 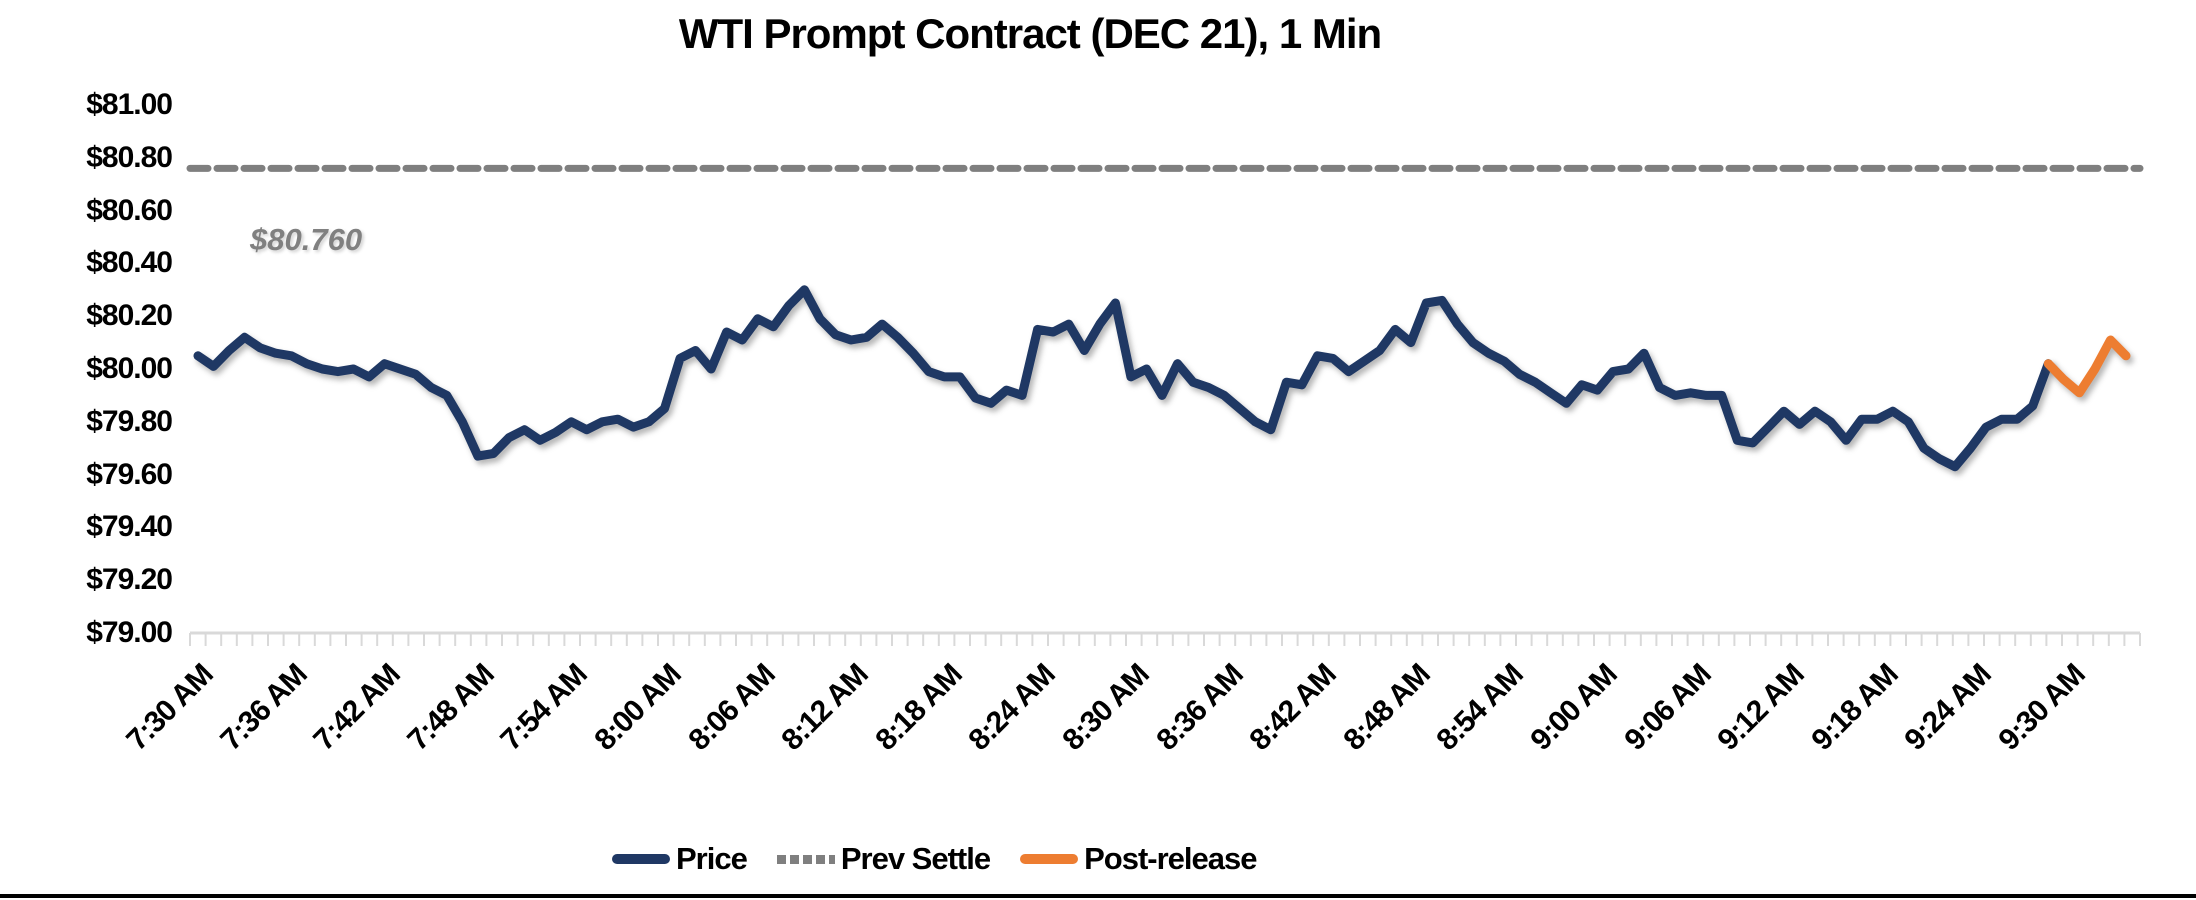 What do you see at coordinates (129, 263) in the screenshot?
I see `y-tick-label: $80.40` at bounding box center [129, 263].